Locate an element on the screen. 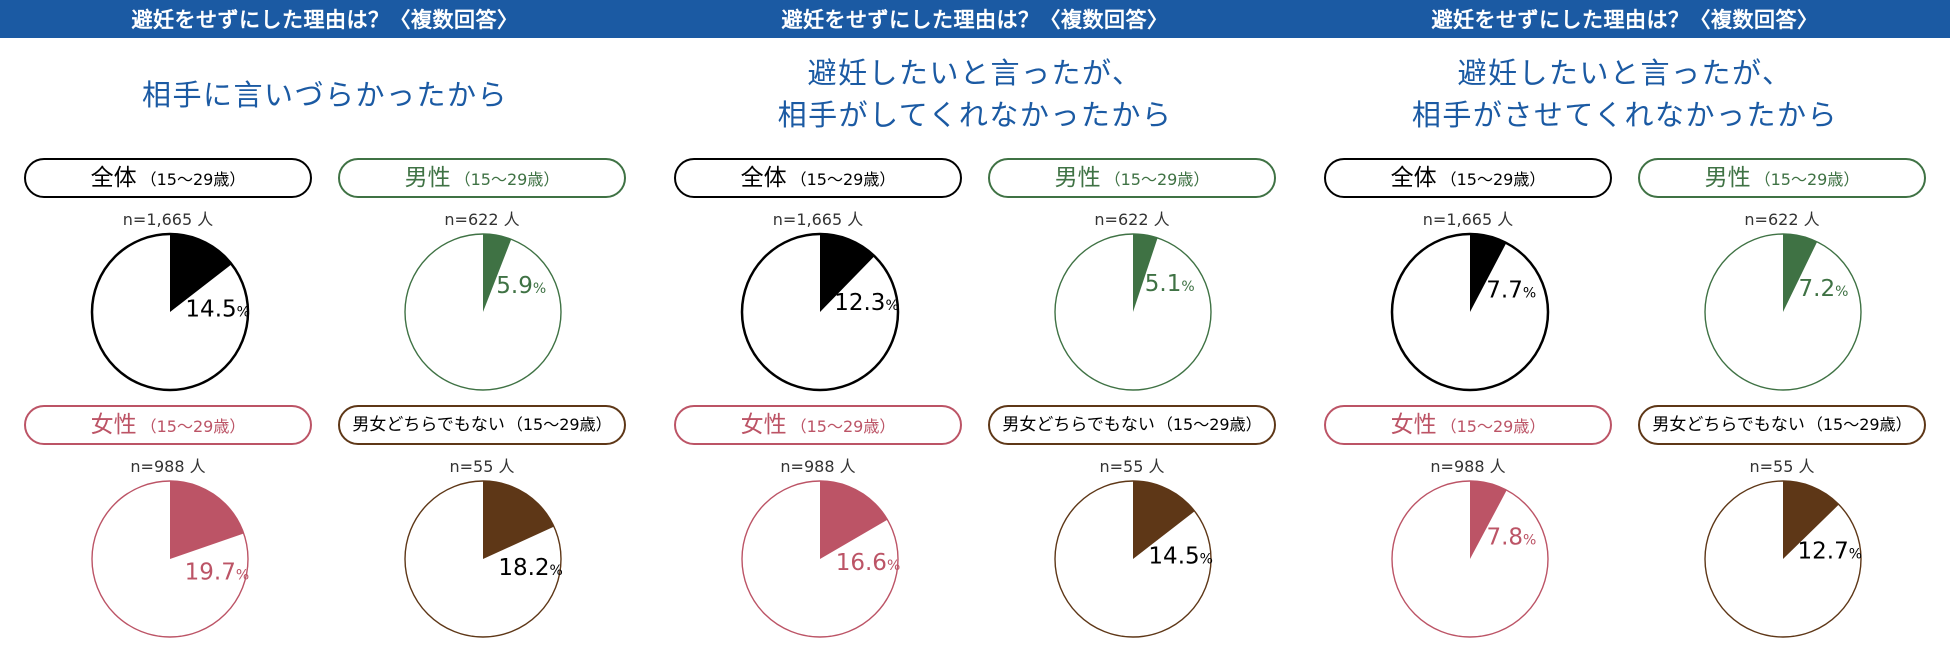  pie-chart: 7.7% is located at coordinates (1470, 312).